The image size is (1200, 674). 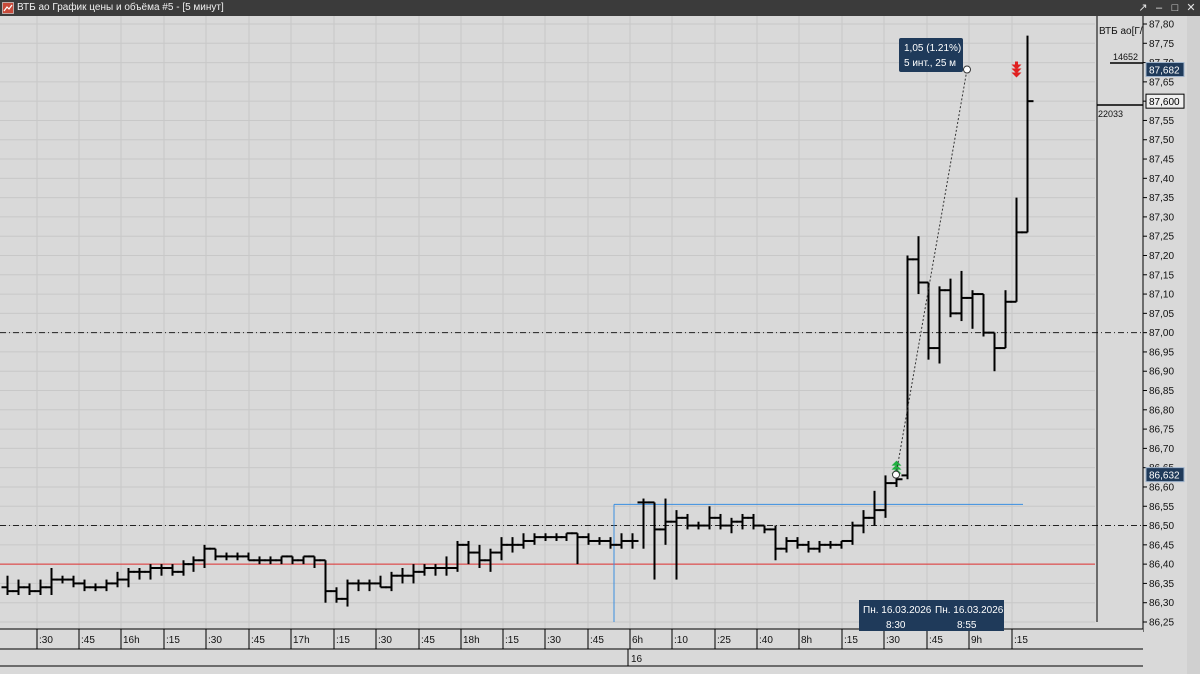 What do you see at coordinates (1159, 8) in the screenshot?
I see `minimize-icon: –` at bounding box center [1159, 8].